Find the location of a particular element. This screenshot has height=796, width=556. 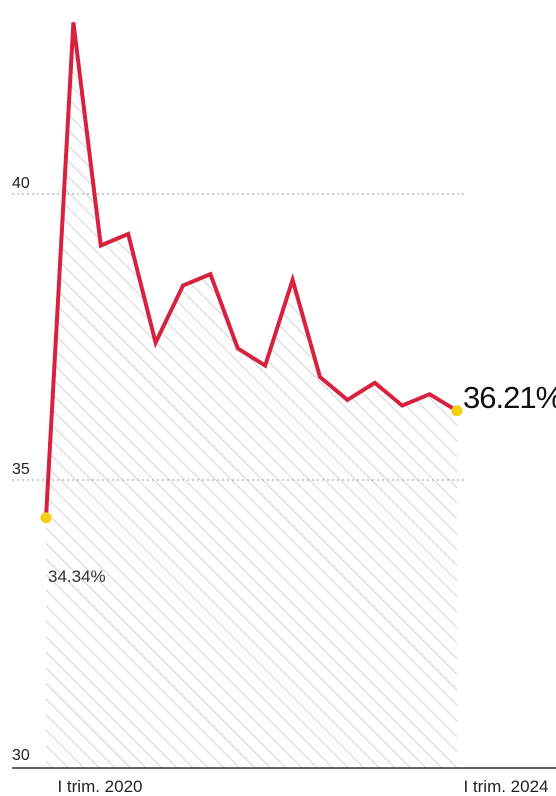

endpoint-markers is located at coordinates (251, 464).